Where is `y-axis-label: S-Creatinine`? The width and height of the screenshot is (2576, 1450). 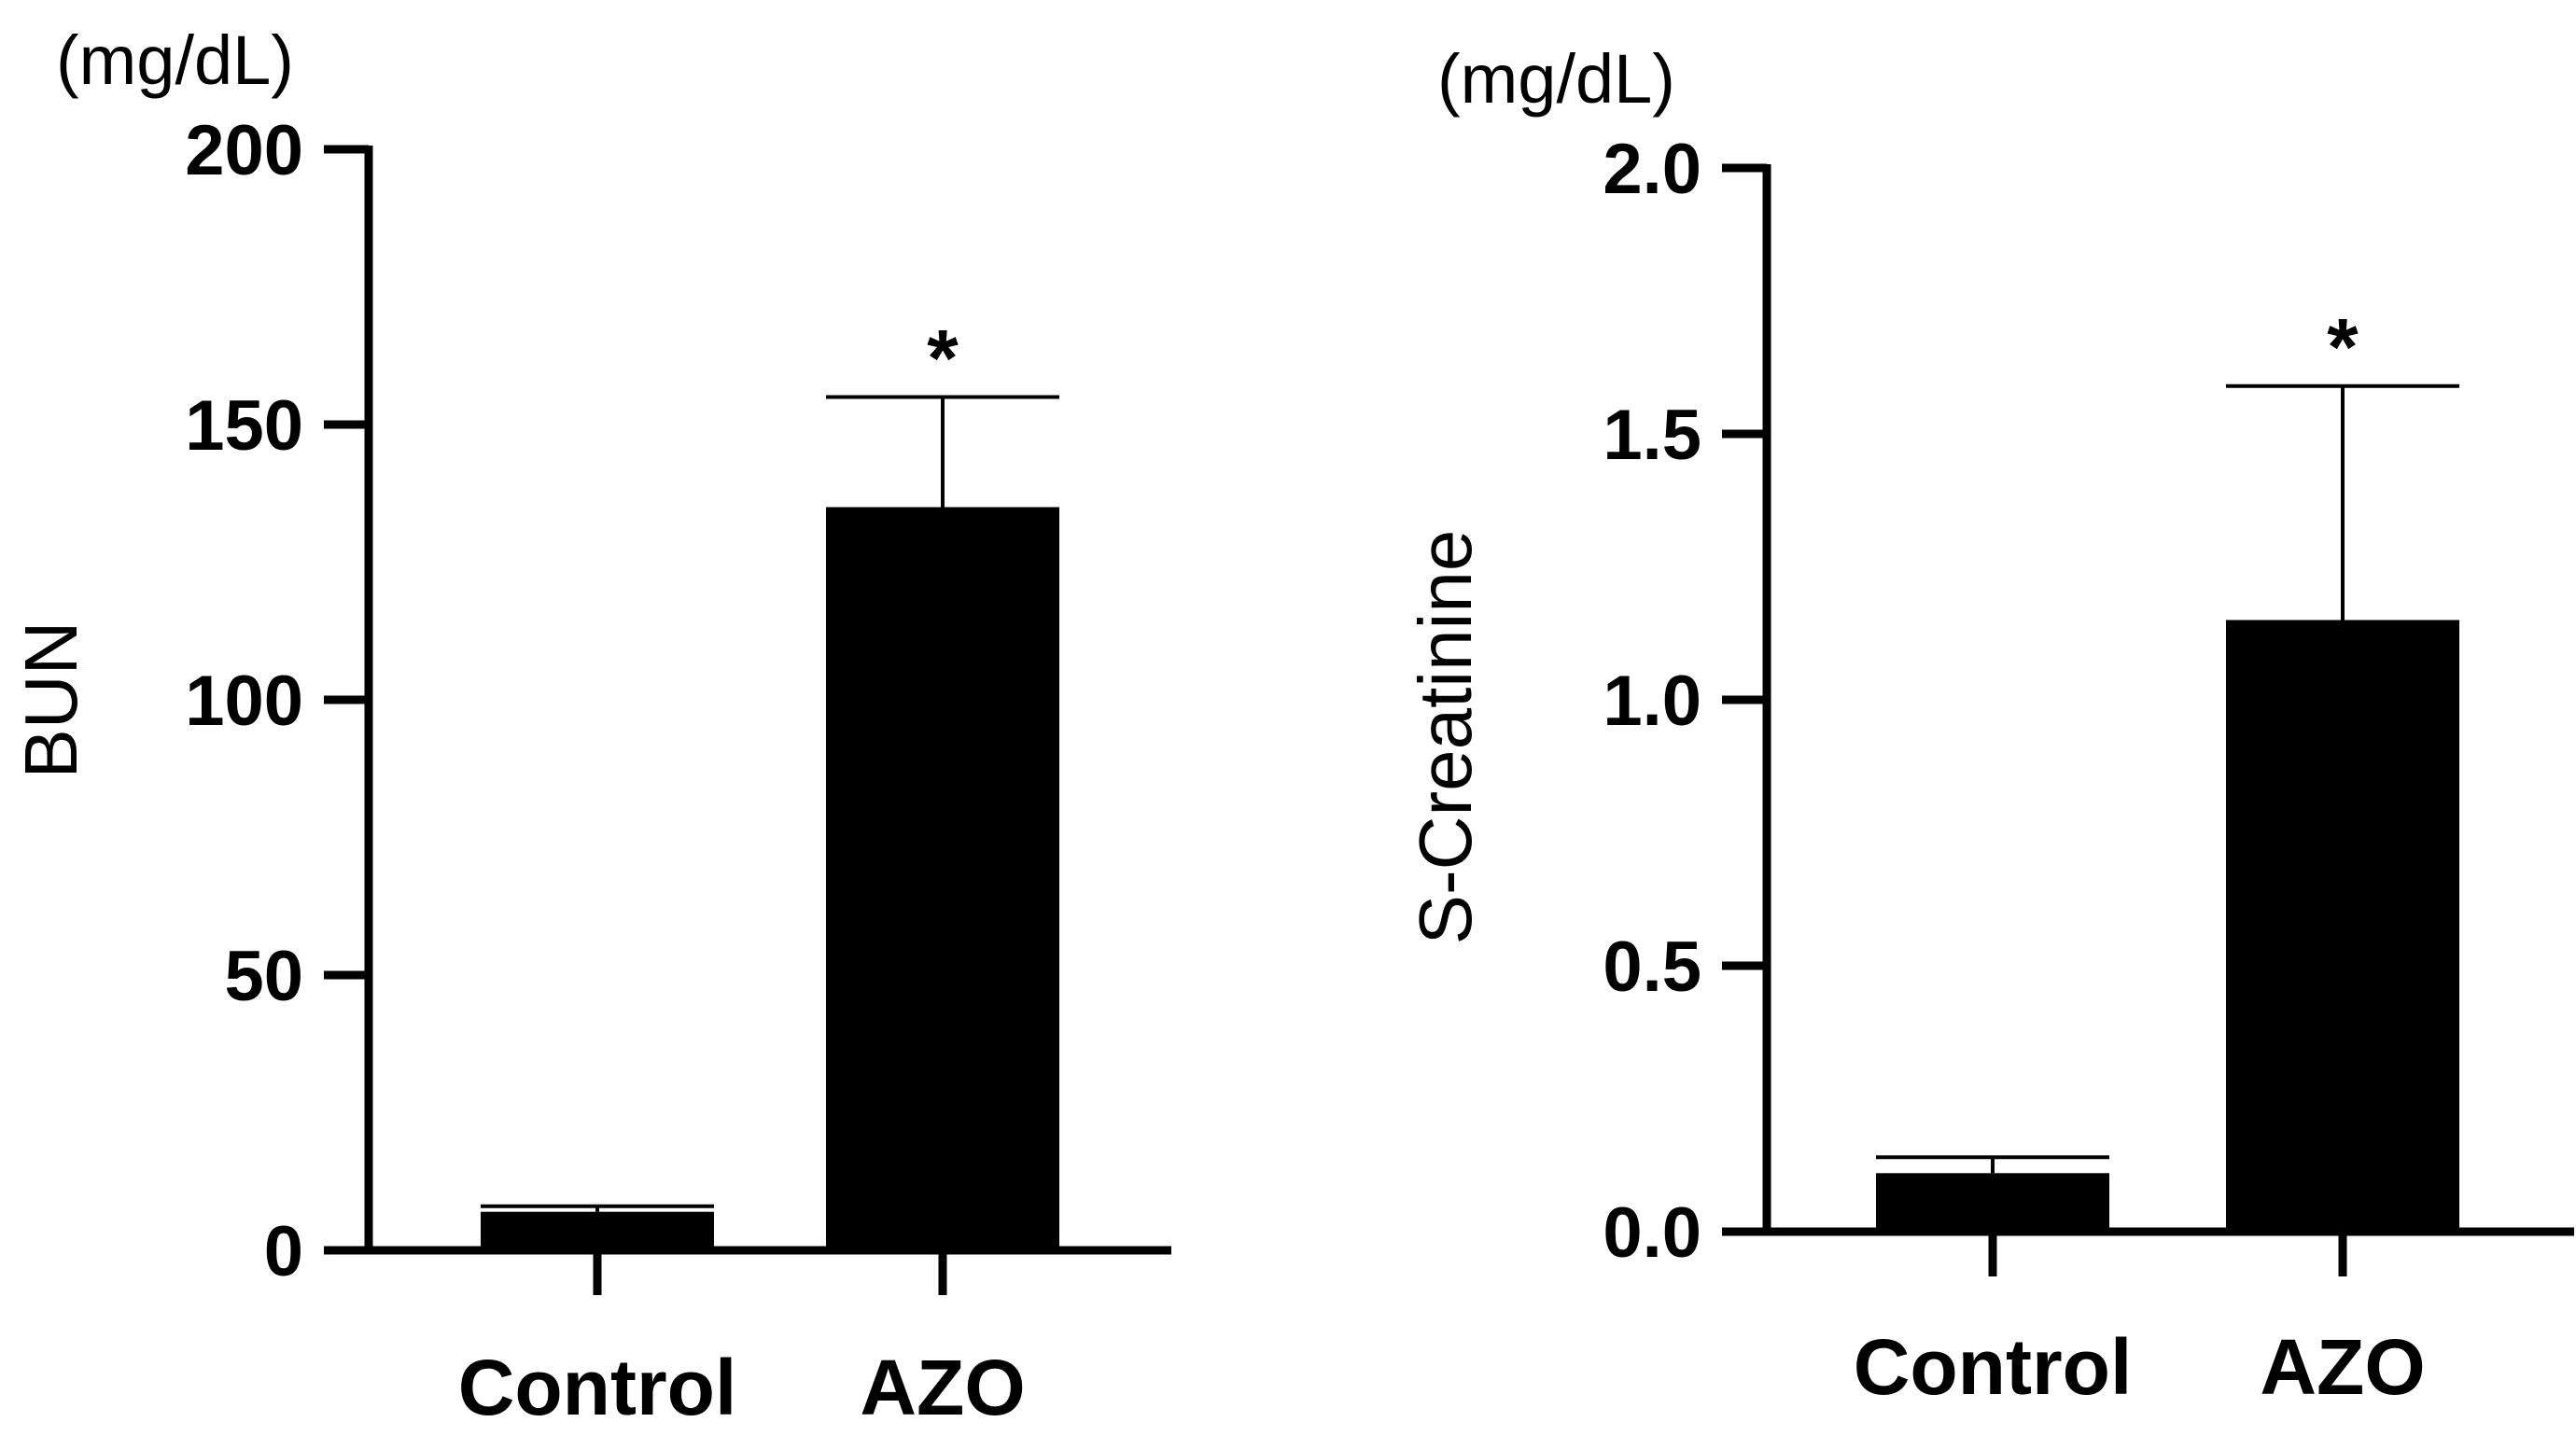
y-axis-label: S-Creatinine is located at coordinates (1445, 737).